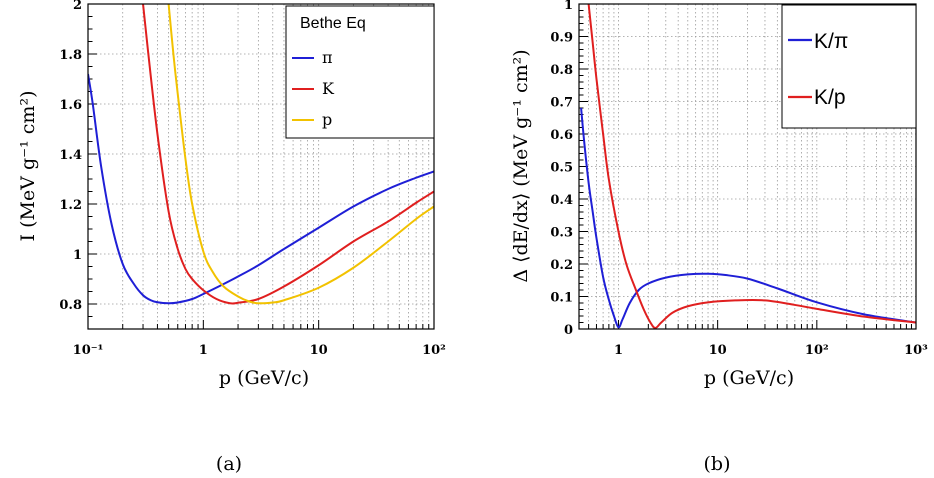 This screenshot has width=934, height=478. I want to click on b-y-tick-label: 0.8, so click(561, 70).